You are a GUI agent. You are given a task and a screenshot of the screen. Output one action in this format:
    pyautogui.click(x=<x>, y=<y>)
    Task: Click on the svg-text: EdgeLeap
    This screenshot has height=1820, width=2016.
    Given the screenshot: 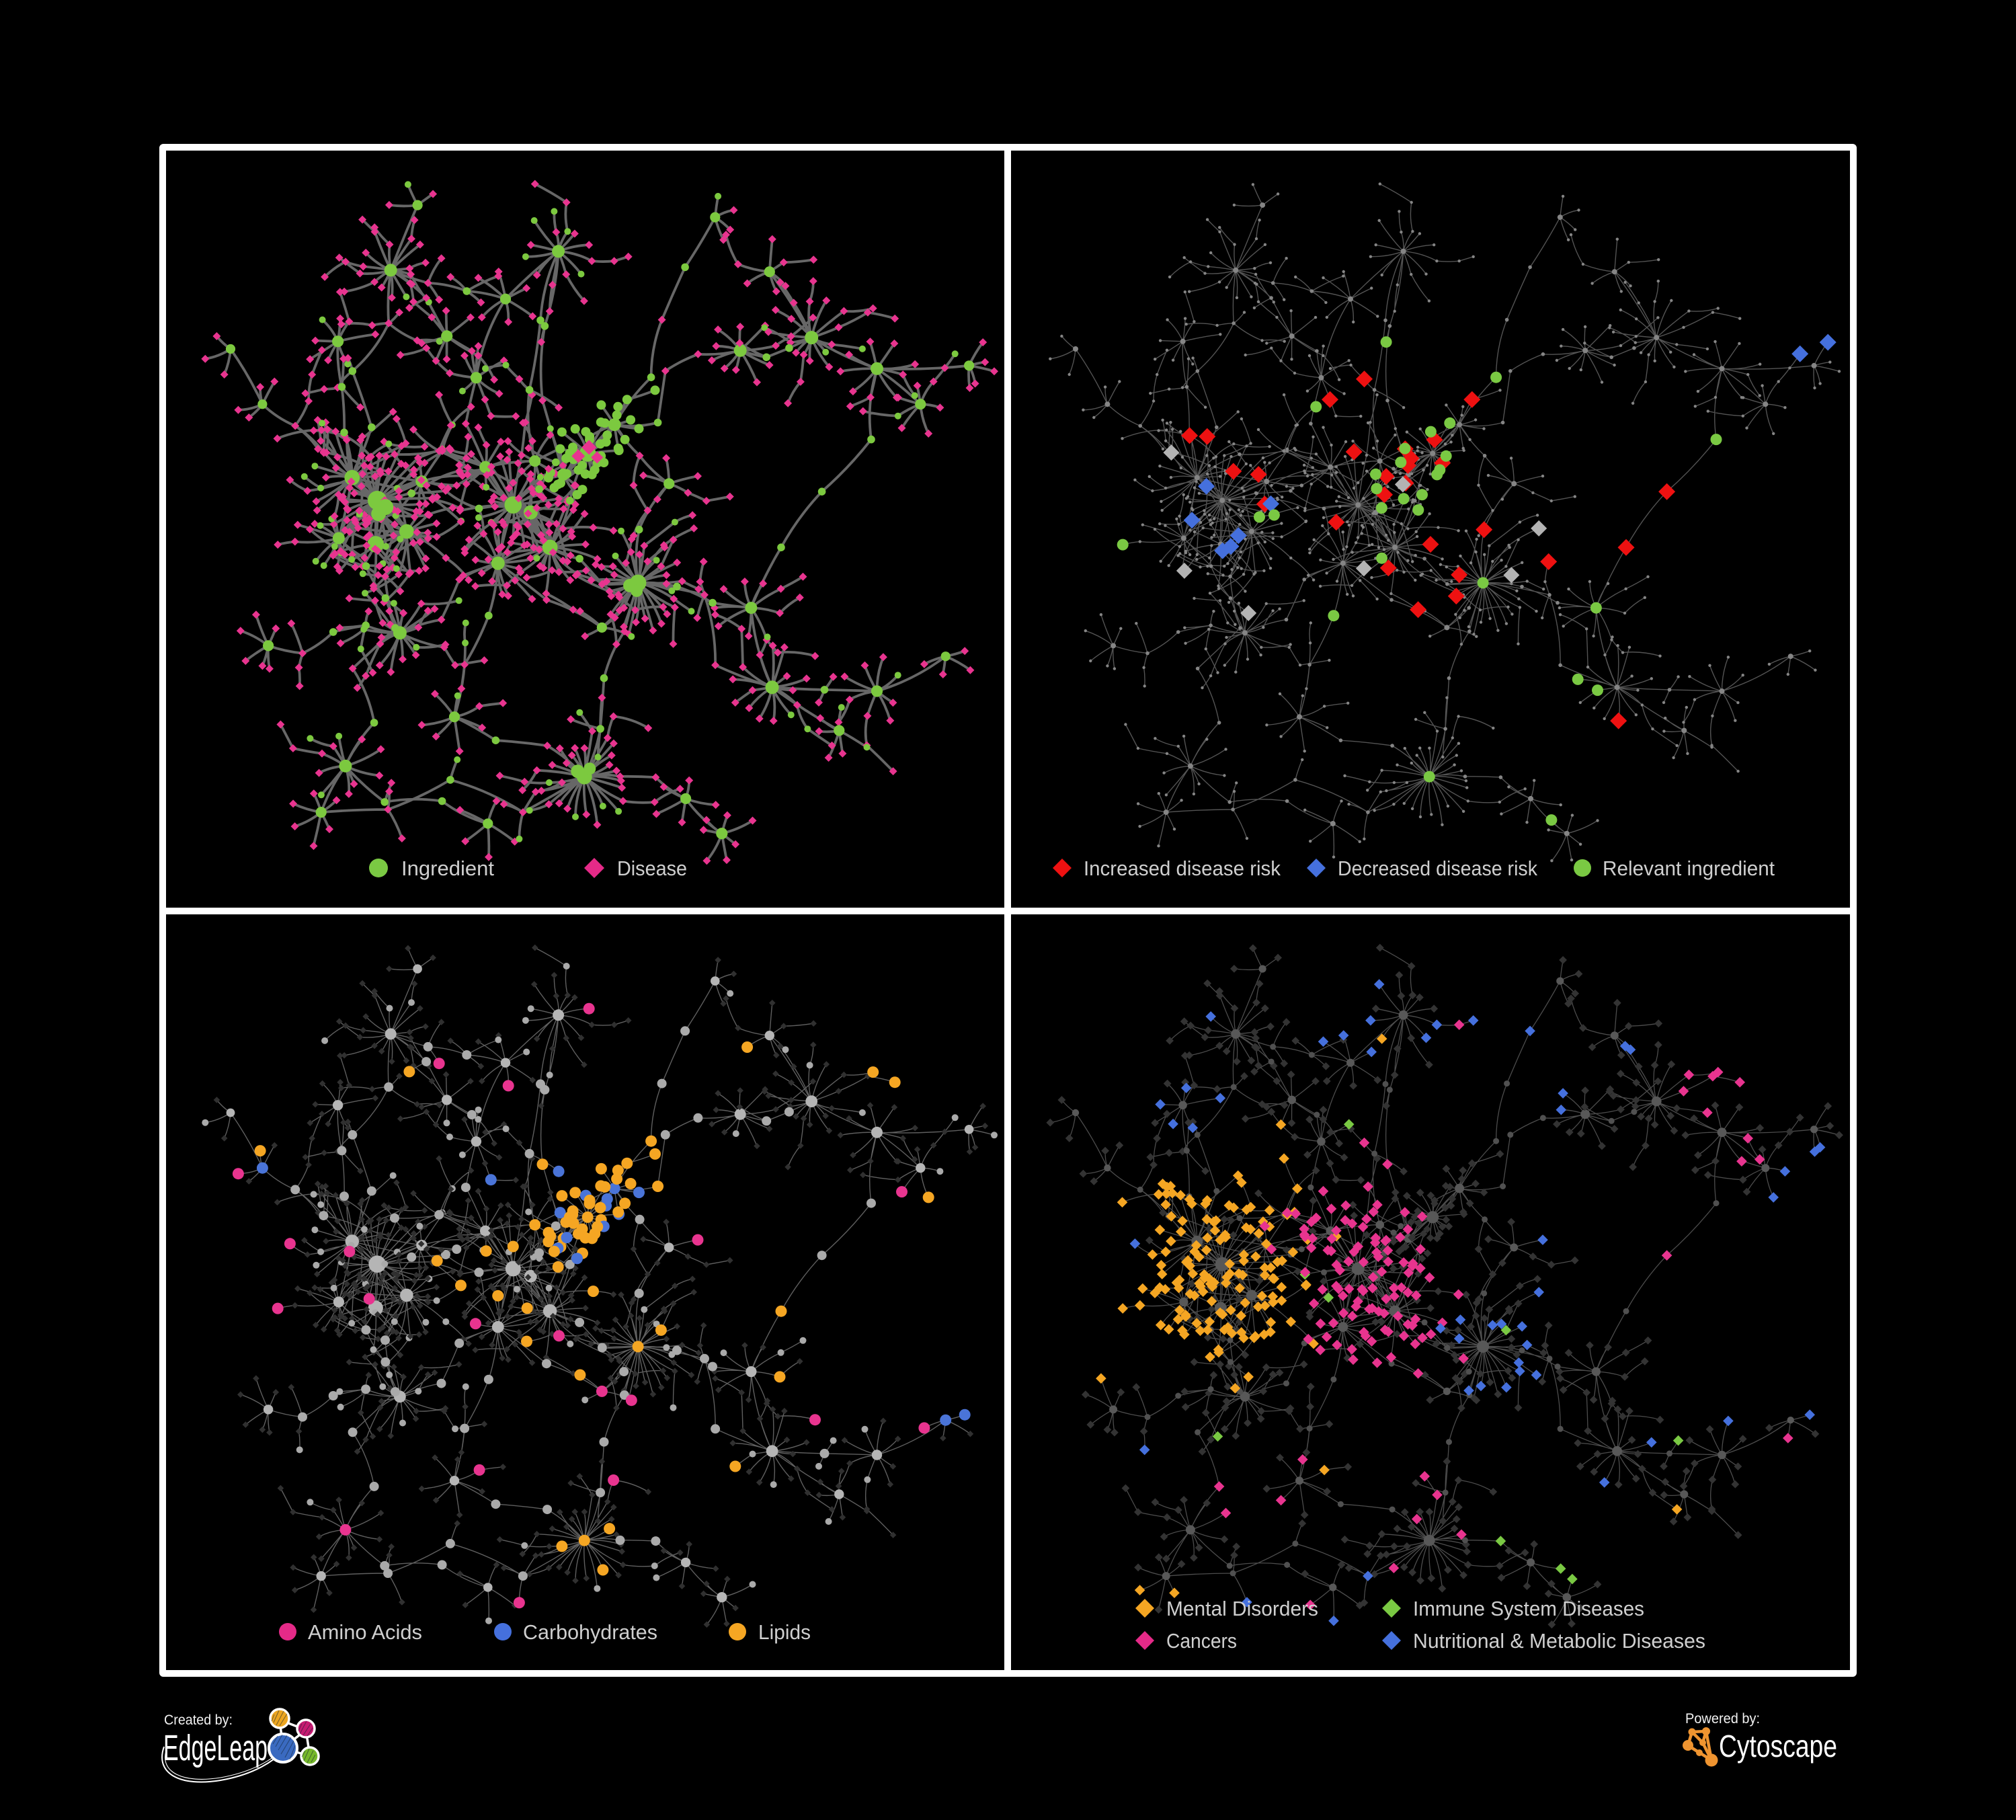 What is the action you would take?
    pyautogui.click(x=215, y=1748)
    